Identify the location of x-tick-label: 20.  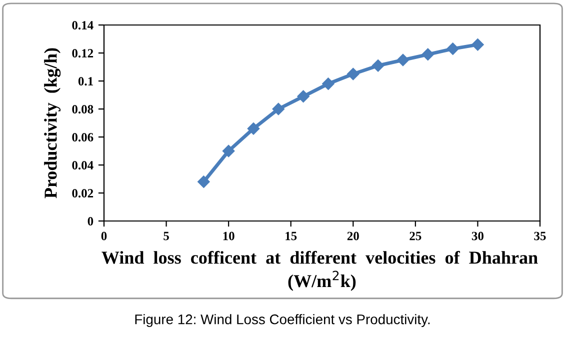
(353, 236).